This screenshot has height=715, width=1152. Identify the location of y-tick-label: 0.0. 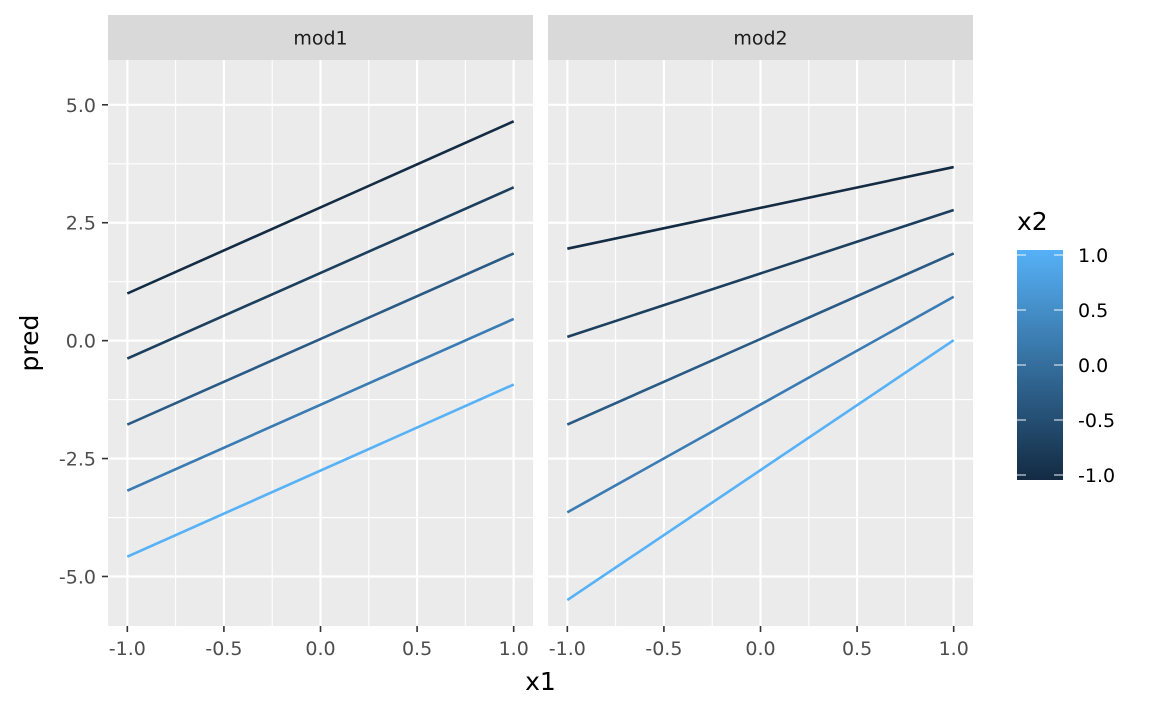
(81, 342).